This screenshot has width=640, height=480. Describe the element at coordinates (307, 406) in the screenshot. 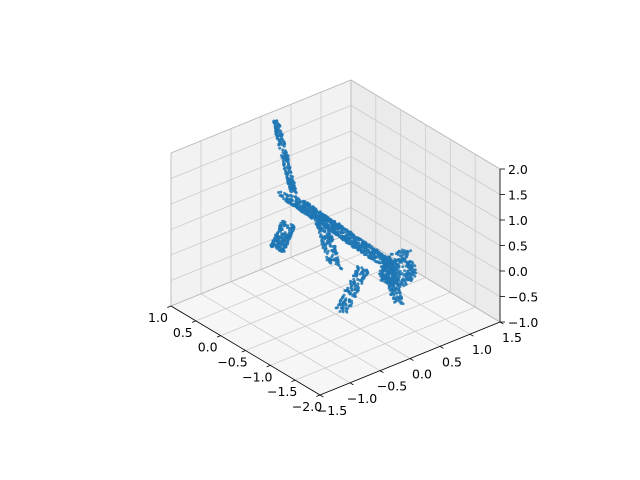

I see `x-tick-label: −2.0` at that location.